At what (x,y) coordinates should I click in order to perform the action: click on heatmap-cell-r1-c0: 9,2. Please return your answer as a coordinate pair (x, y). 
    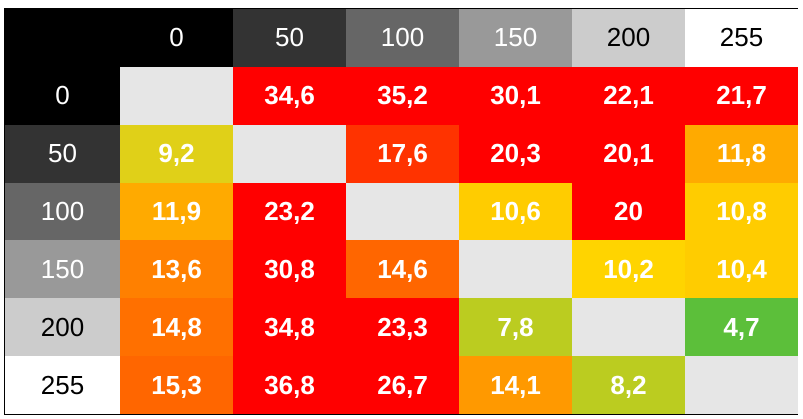
    Looking at the image, I should click on (176, 153).